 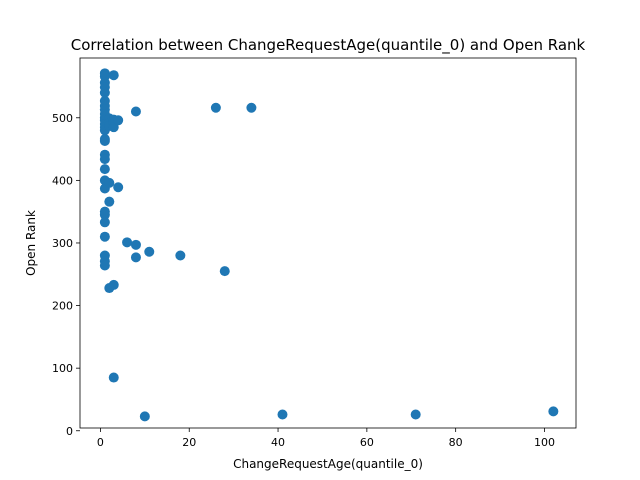 I want to click on y-tick-label: 300, so click(x=62, y=243).